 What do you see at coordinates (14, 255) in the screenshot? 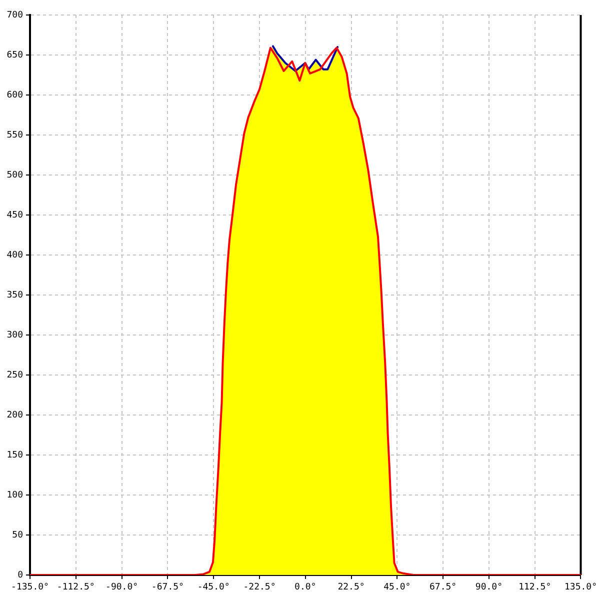
I see `y-tick-label: 400` at bounding box center [14, 255].